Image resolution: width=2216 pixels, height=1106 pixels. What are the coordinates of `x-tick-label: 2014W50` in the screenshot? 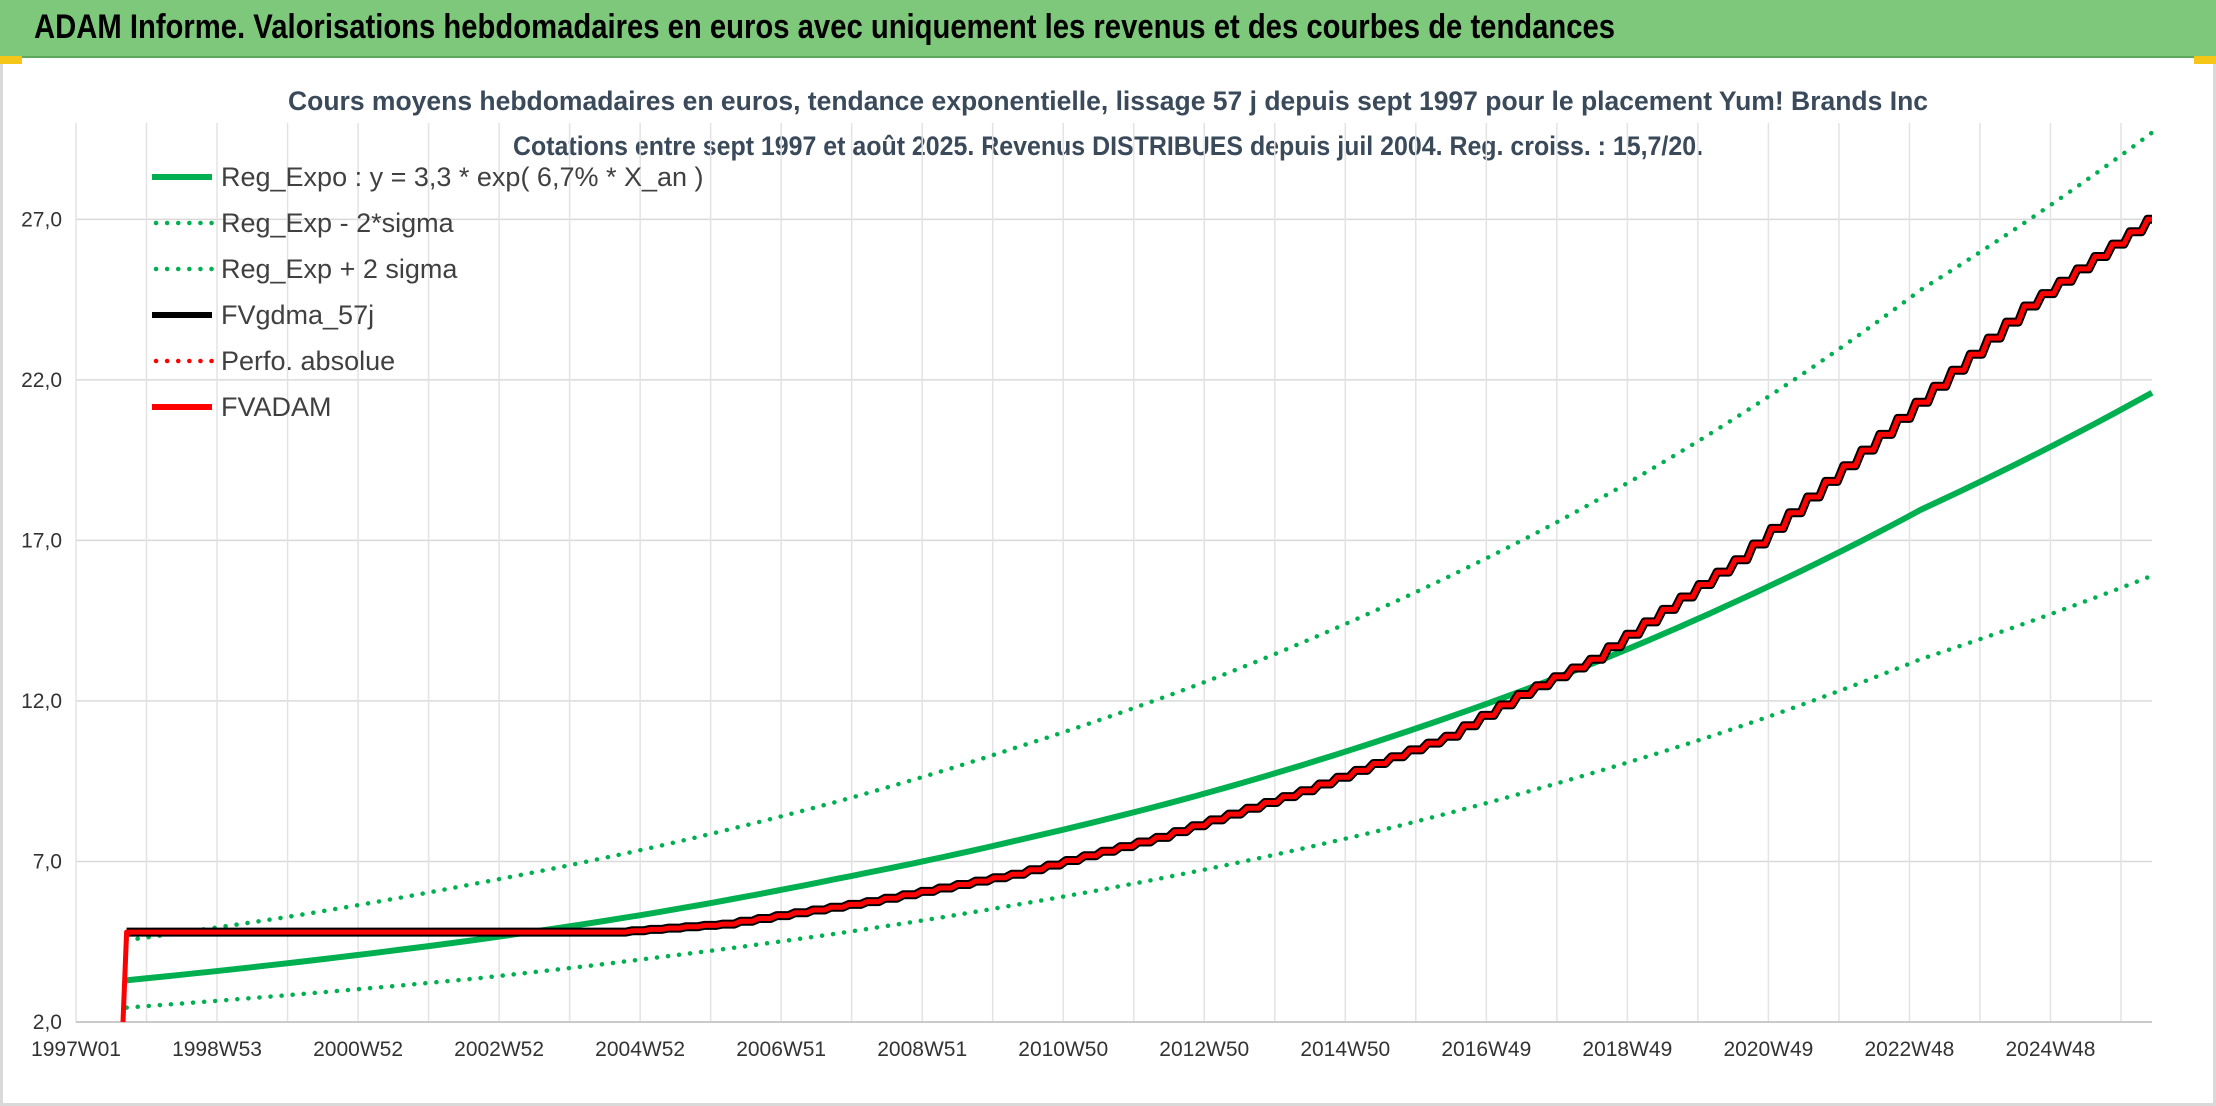 It's located at (1345, 1049).